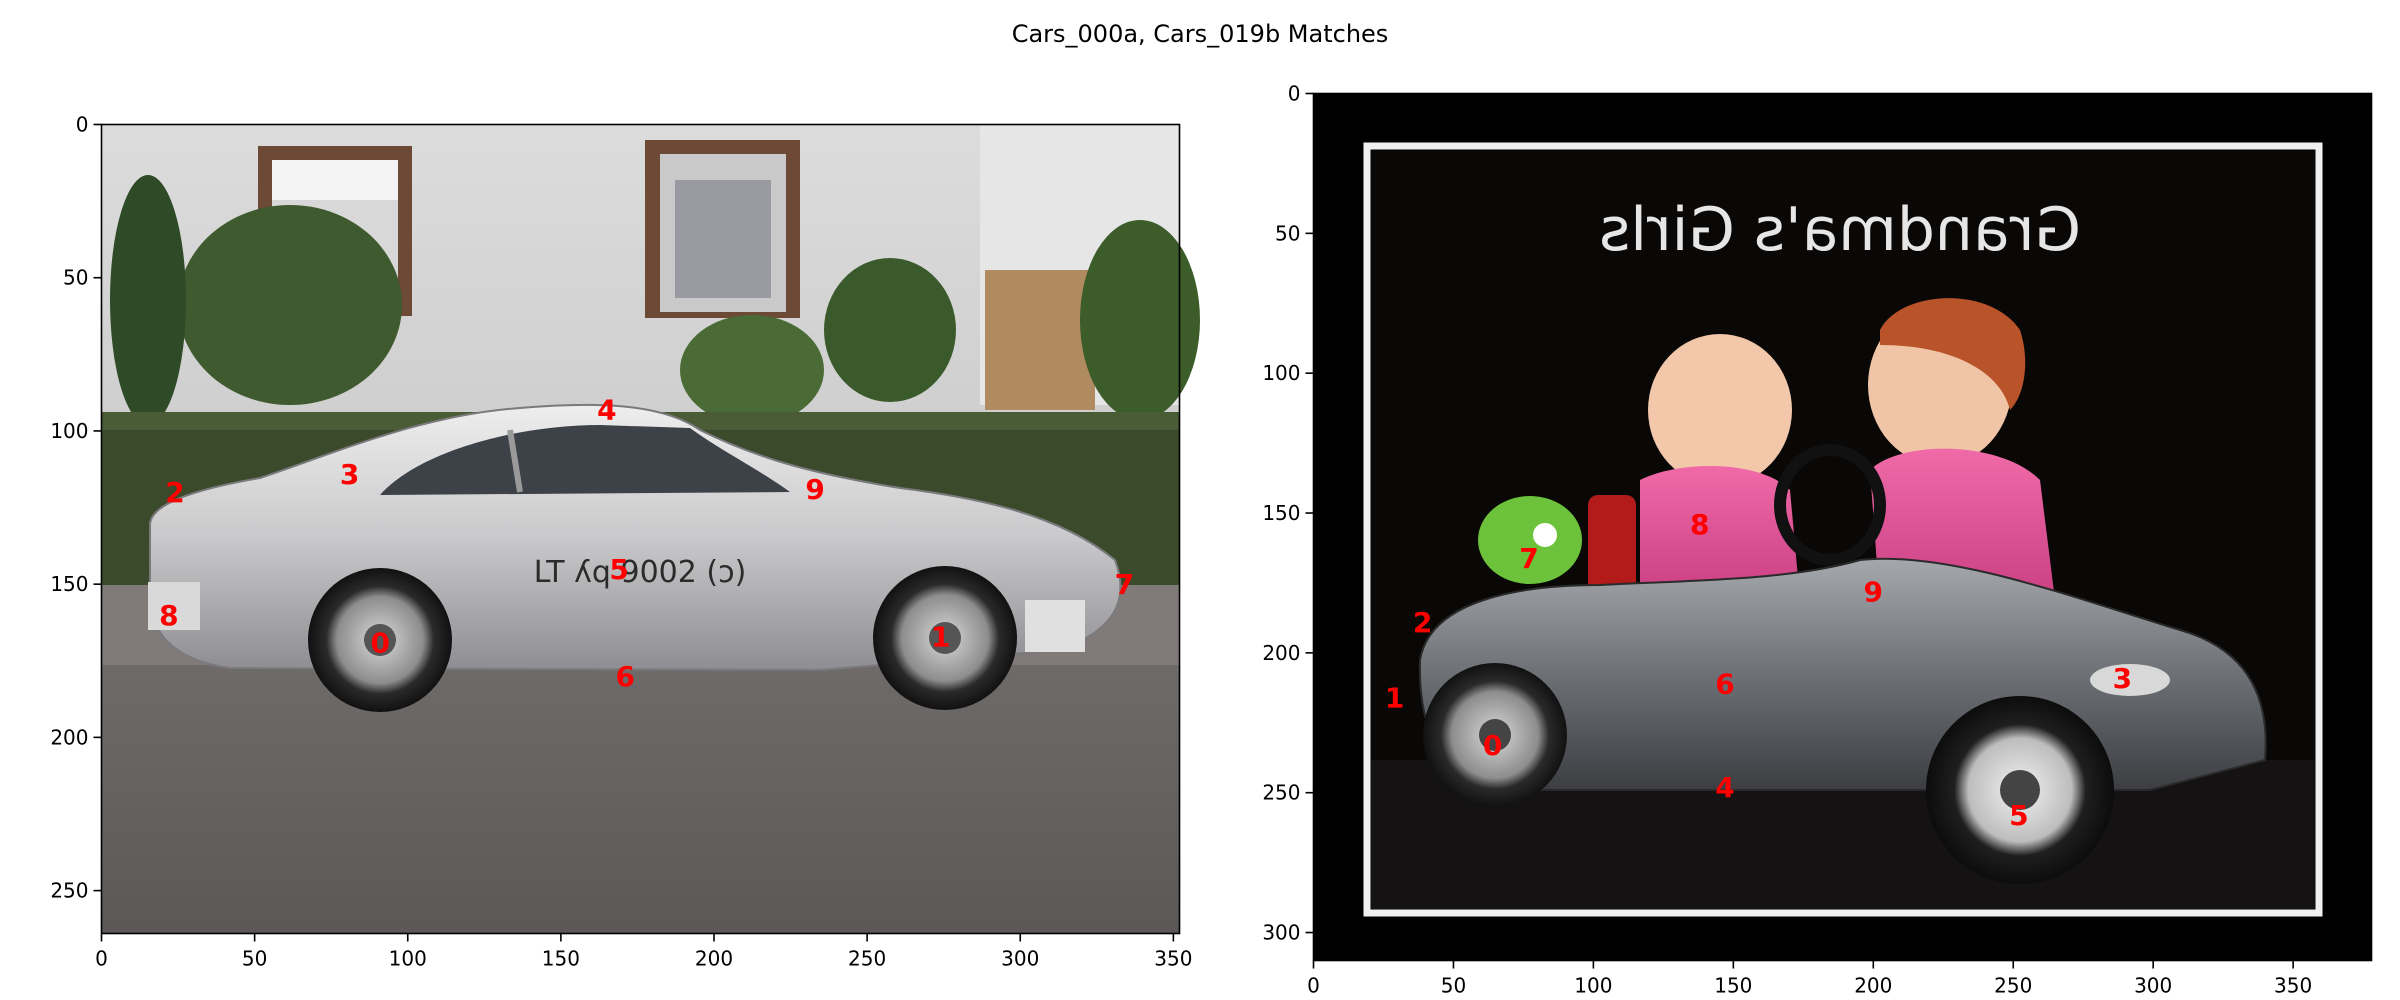  What do you see at coordinates (69, 584) in the screenshot?
I see `left-y-tick-label: 150` at bounding box center [69, 584].